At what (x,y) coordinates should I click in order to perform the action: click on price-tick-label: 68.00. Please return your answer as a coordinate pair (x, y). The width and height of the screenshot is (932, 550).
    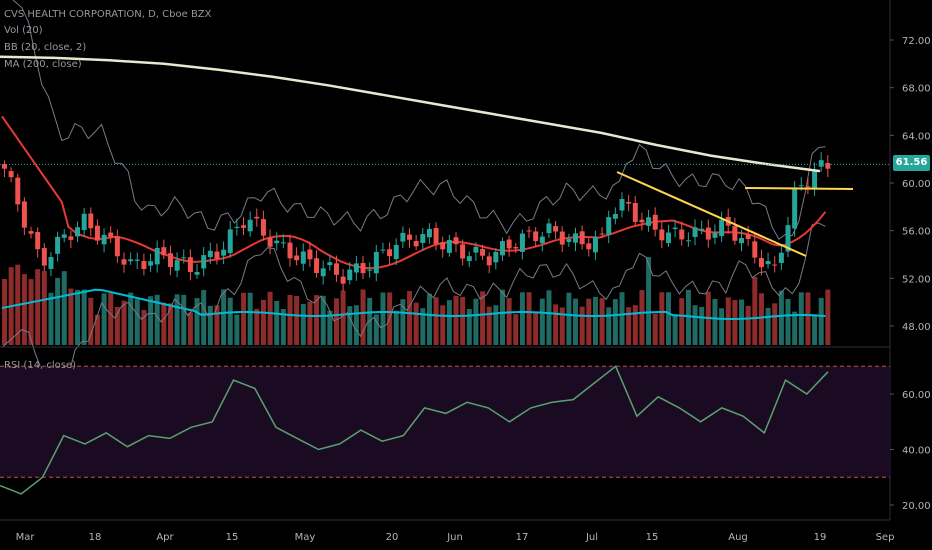
    Looking at the image, I should click on (916, 89).